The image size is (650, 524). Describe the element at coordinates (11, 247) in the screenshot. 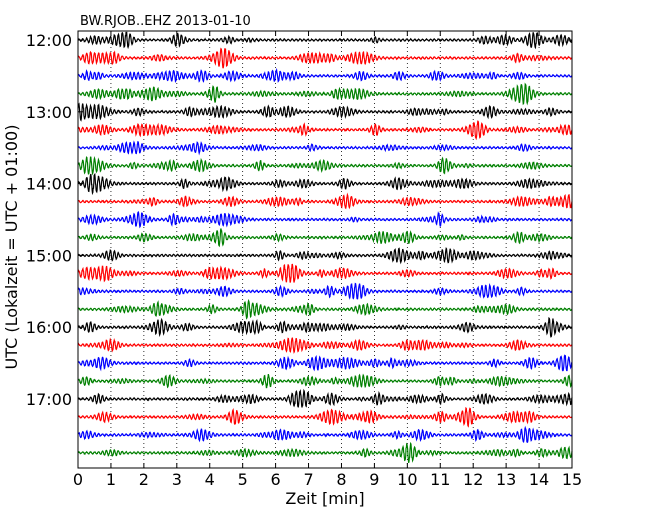

I see `y-axis-label: UTC (Lokalzeit = UTC + 01:00)` at that location.